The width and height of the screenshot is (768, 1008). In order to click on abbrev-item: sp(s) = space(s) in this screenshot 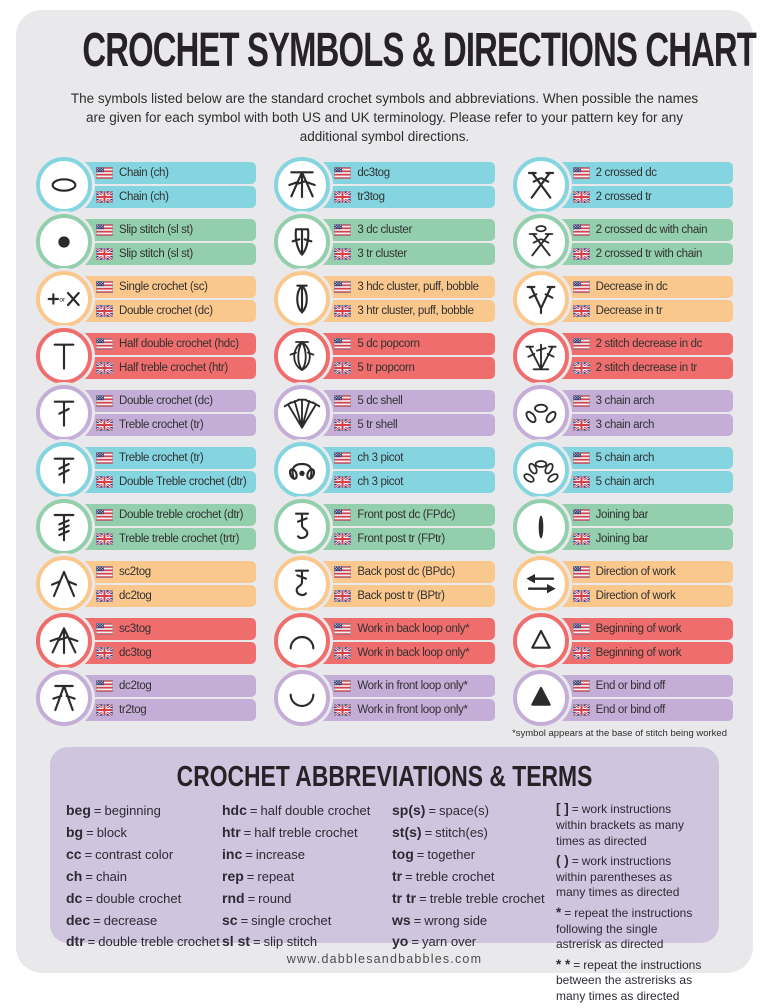, I will do `click(471, 811)`.